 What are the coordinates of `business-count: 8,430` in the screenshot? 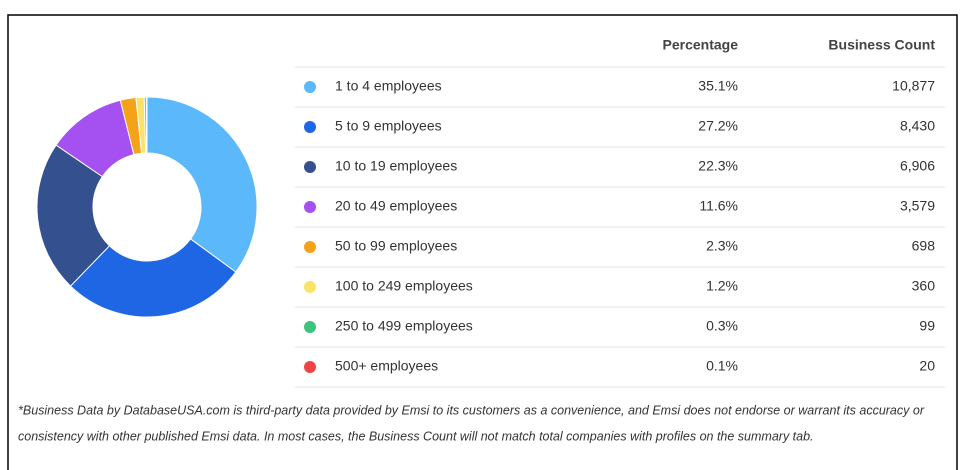 It's located at (917, 126).